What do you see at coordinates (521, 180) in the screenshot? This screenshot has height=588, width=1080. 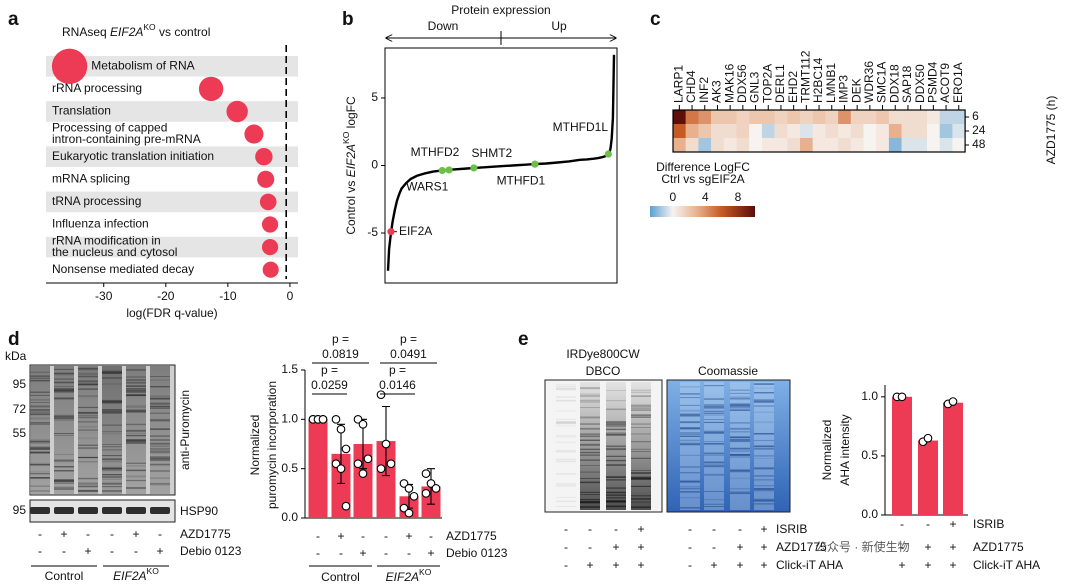 I see `highlight-label: MTHFD1` at bounding box center [521, 180].